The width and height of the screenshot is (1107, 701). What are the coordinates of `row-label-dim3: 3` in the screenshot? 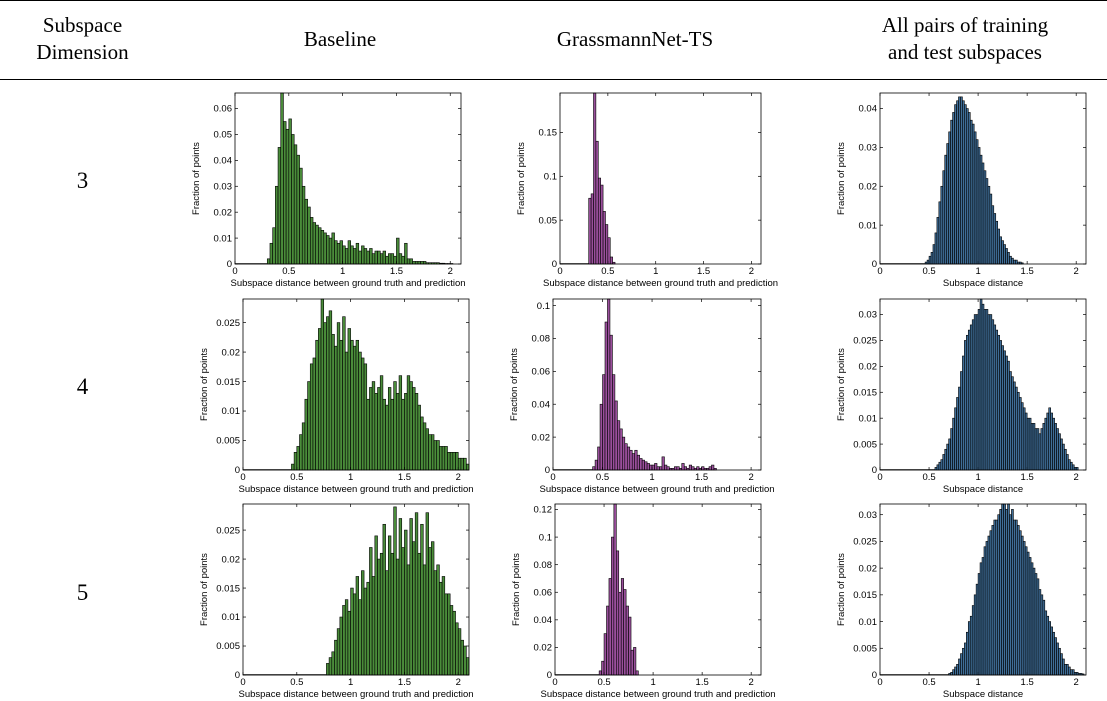 It's located at (82, 180).